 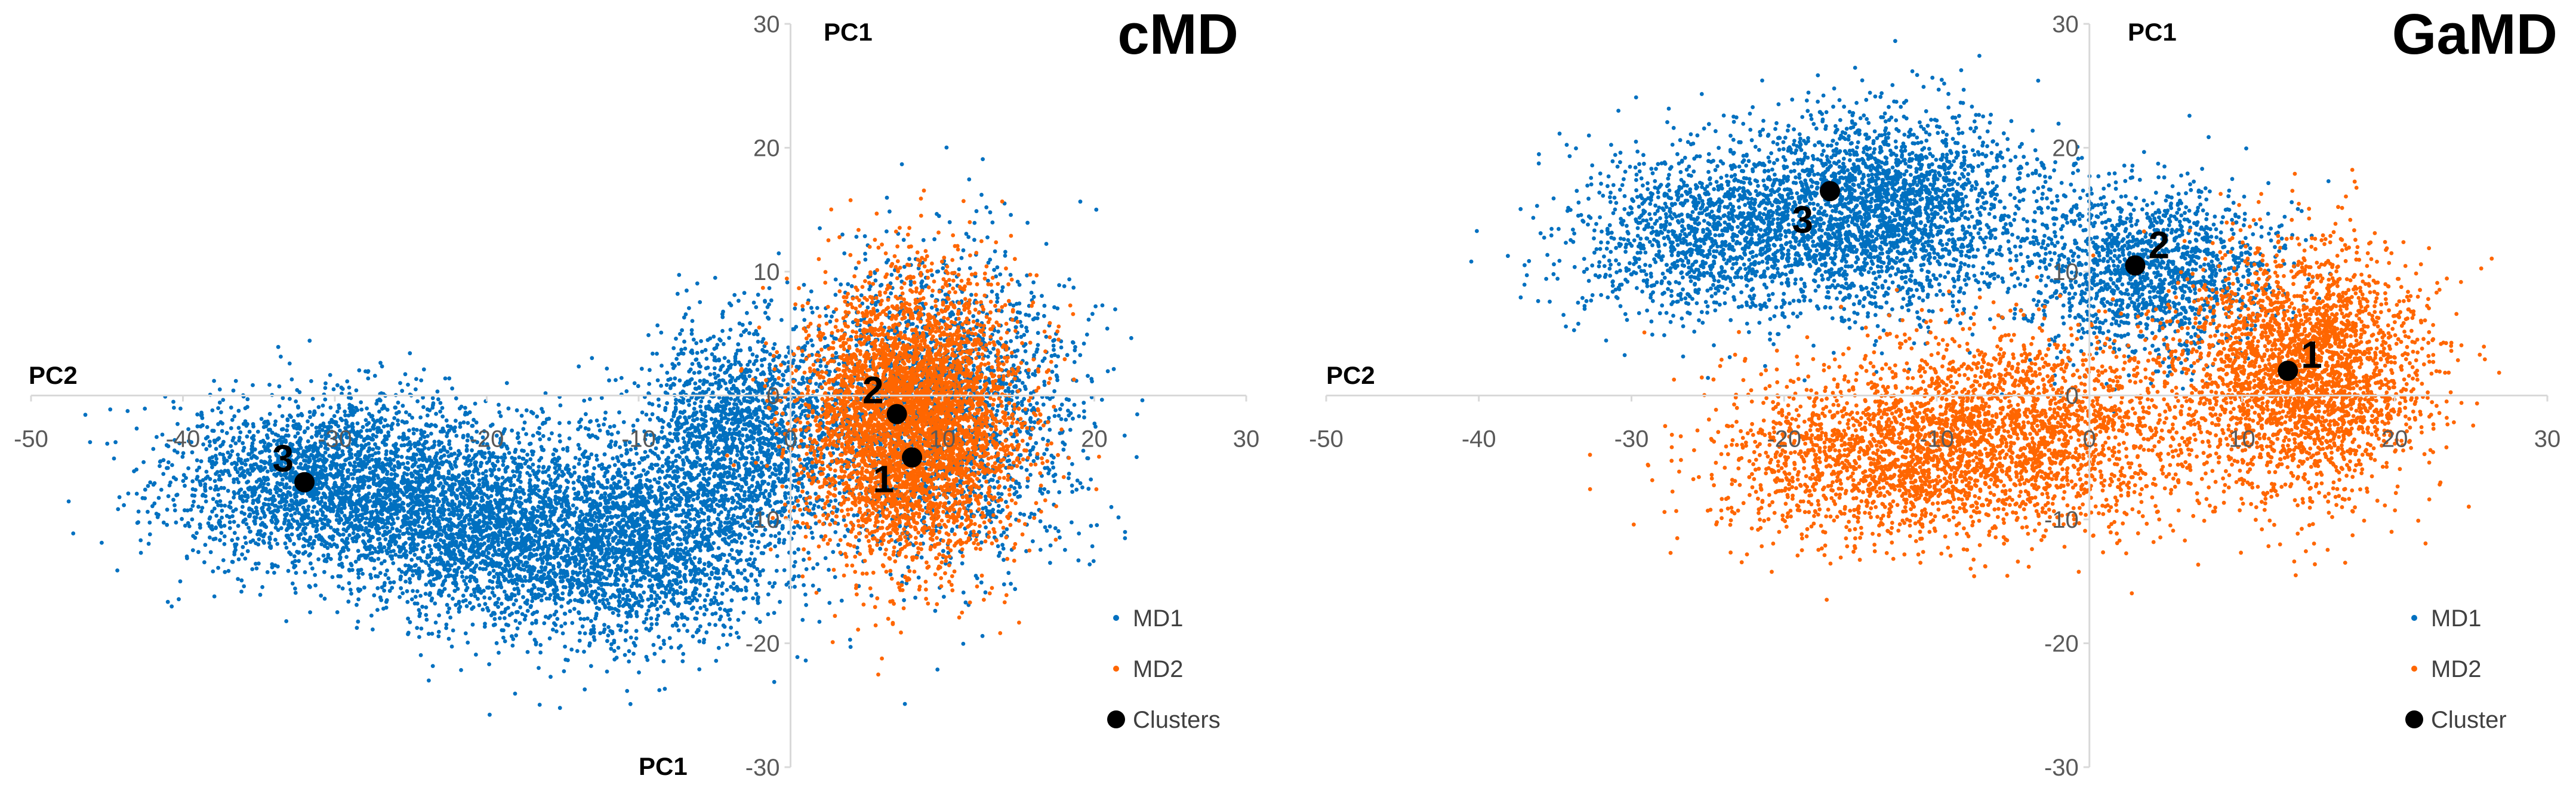 I want to click on point-md1-2006, so click(x=361, y=445).